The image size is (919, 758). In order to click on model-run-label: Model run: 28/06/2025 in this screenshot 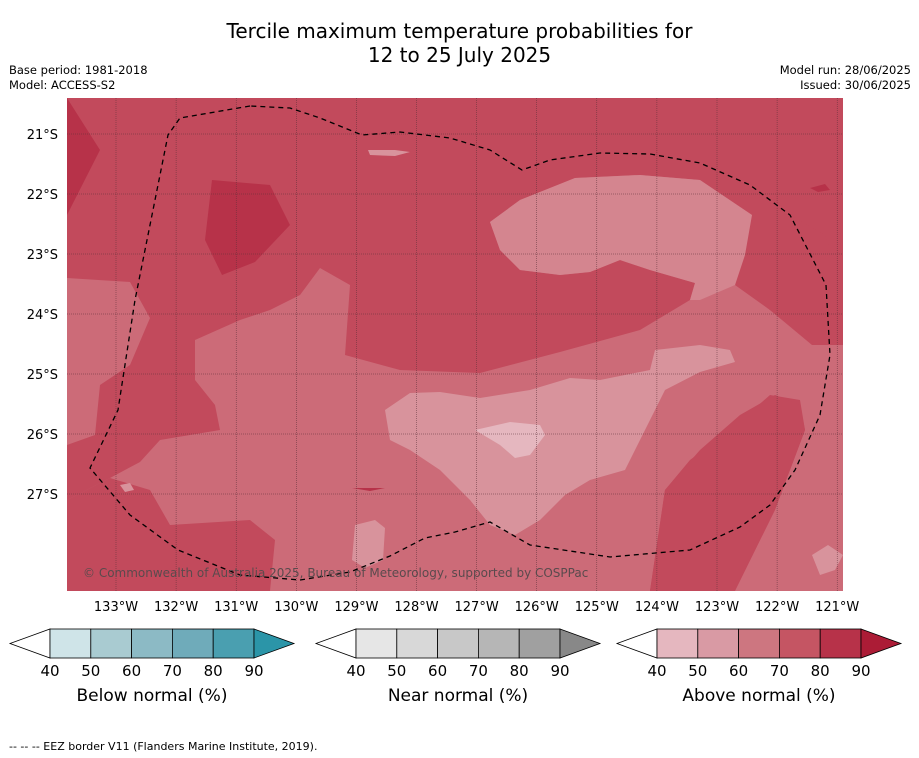, I will do `click(845, 70)`.